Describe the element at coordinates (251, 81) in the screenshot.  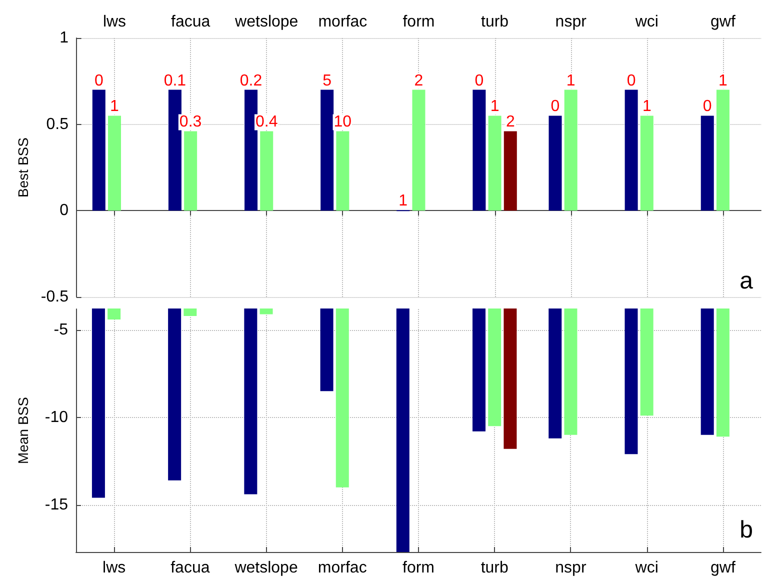
I see `annotation: 0.2` at that location.